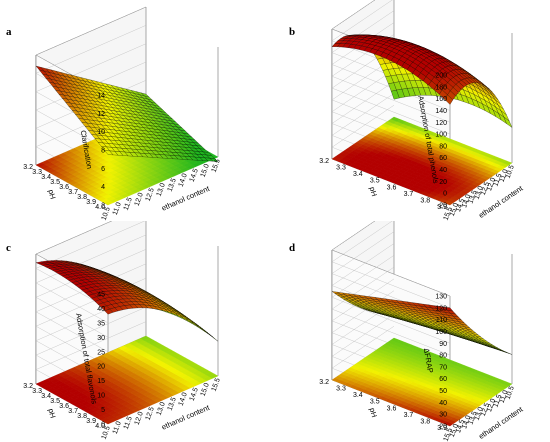 The width and height of the screenshot is (550, 442). Describe the element at coordinates (375, 181) in the screenshot. I see `y-tick-label: 3.5` at that location.